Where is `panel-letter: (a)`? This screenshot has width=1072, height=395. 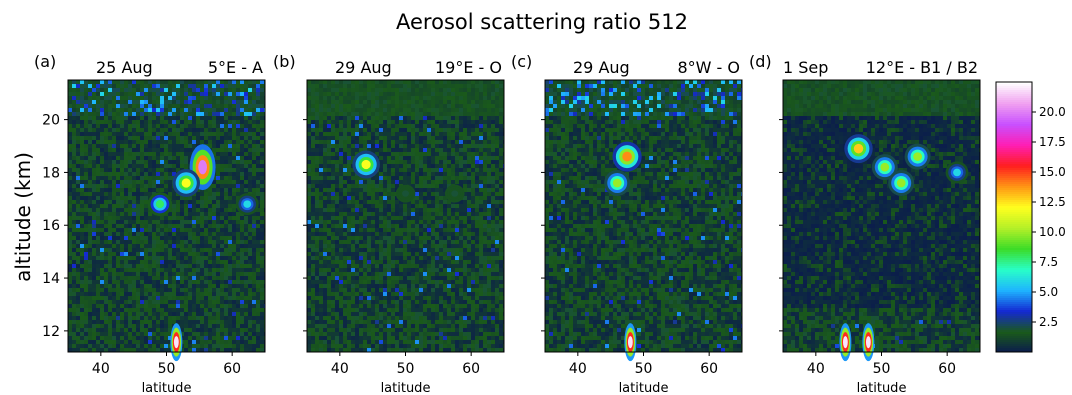 panel-letter: (a) is located at coordinates (45, 61).